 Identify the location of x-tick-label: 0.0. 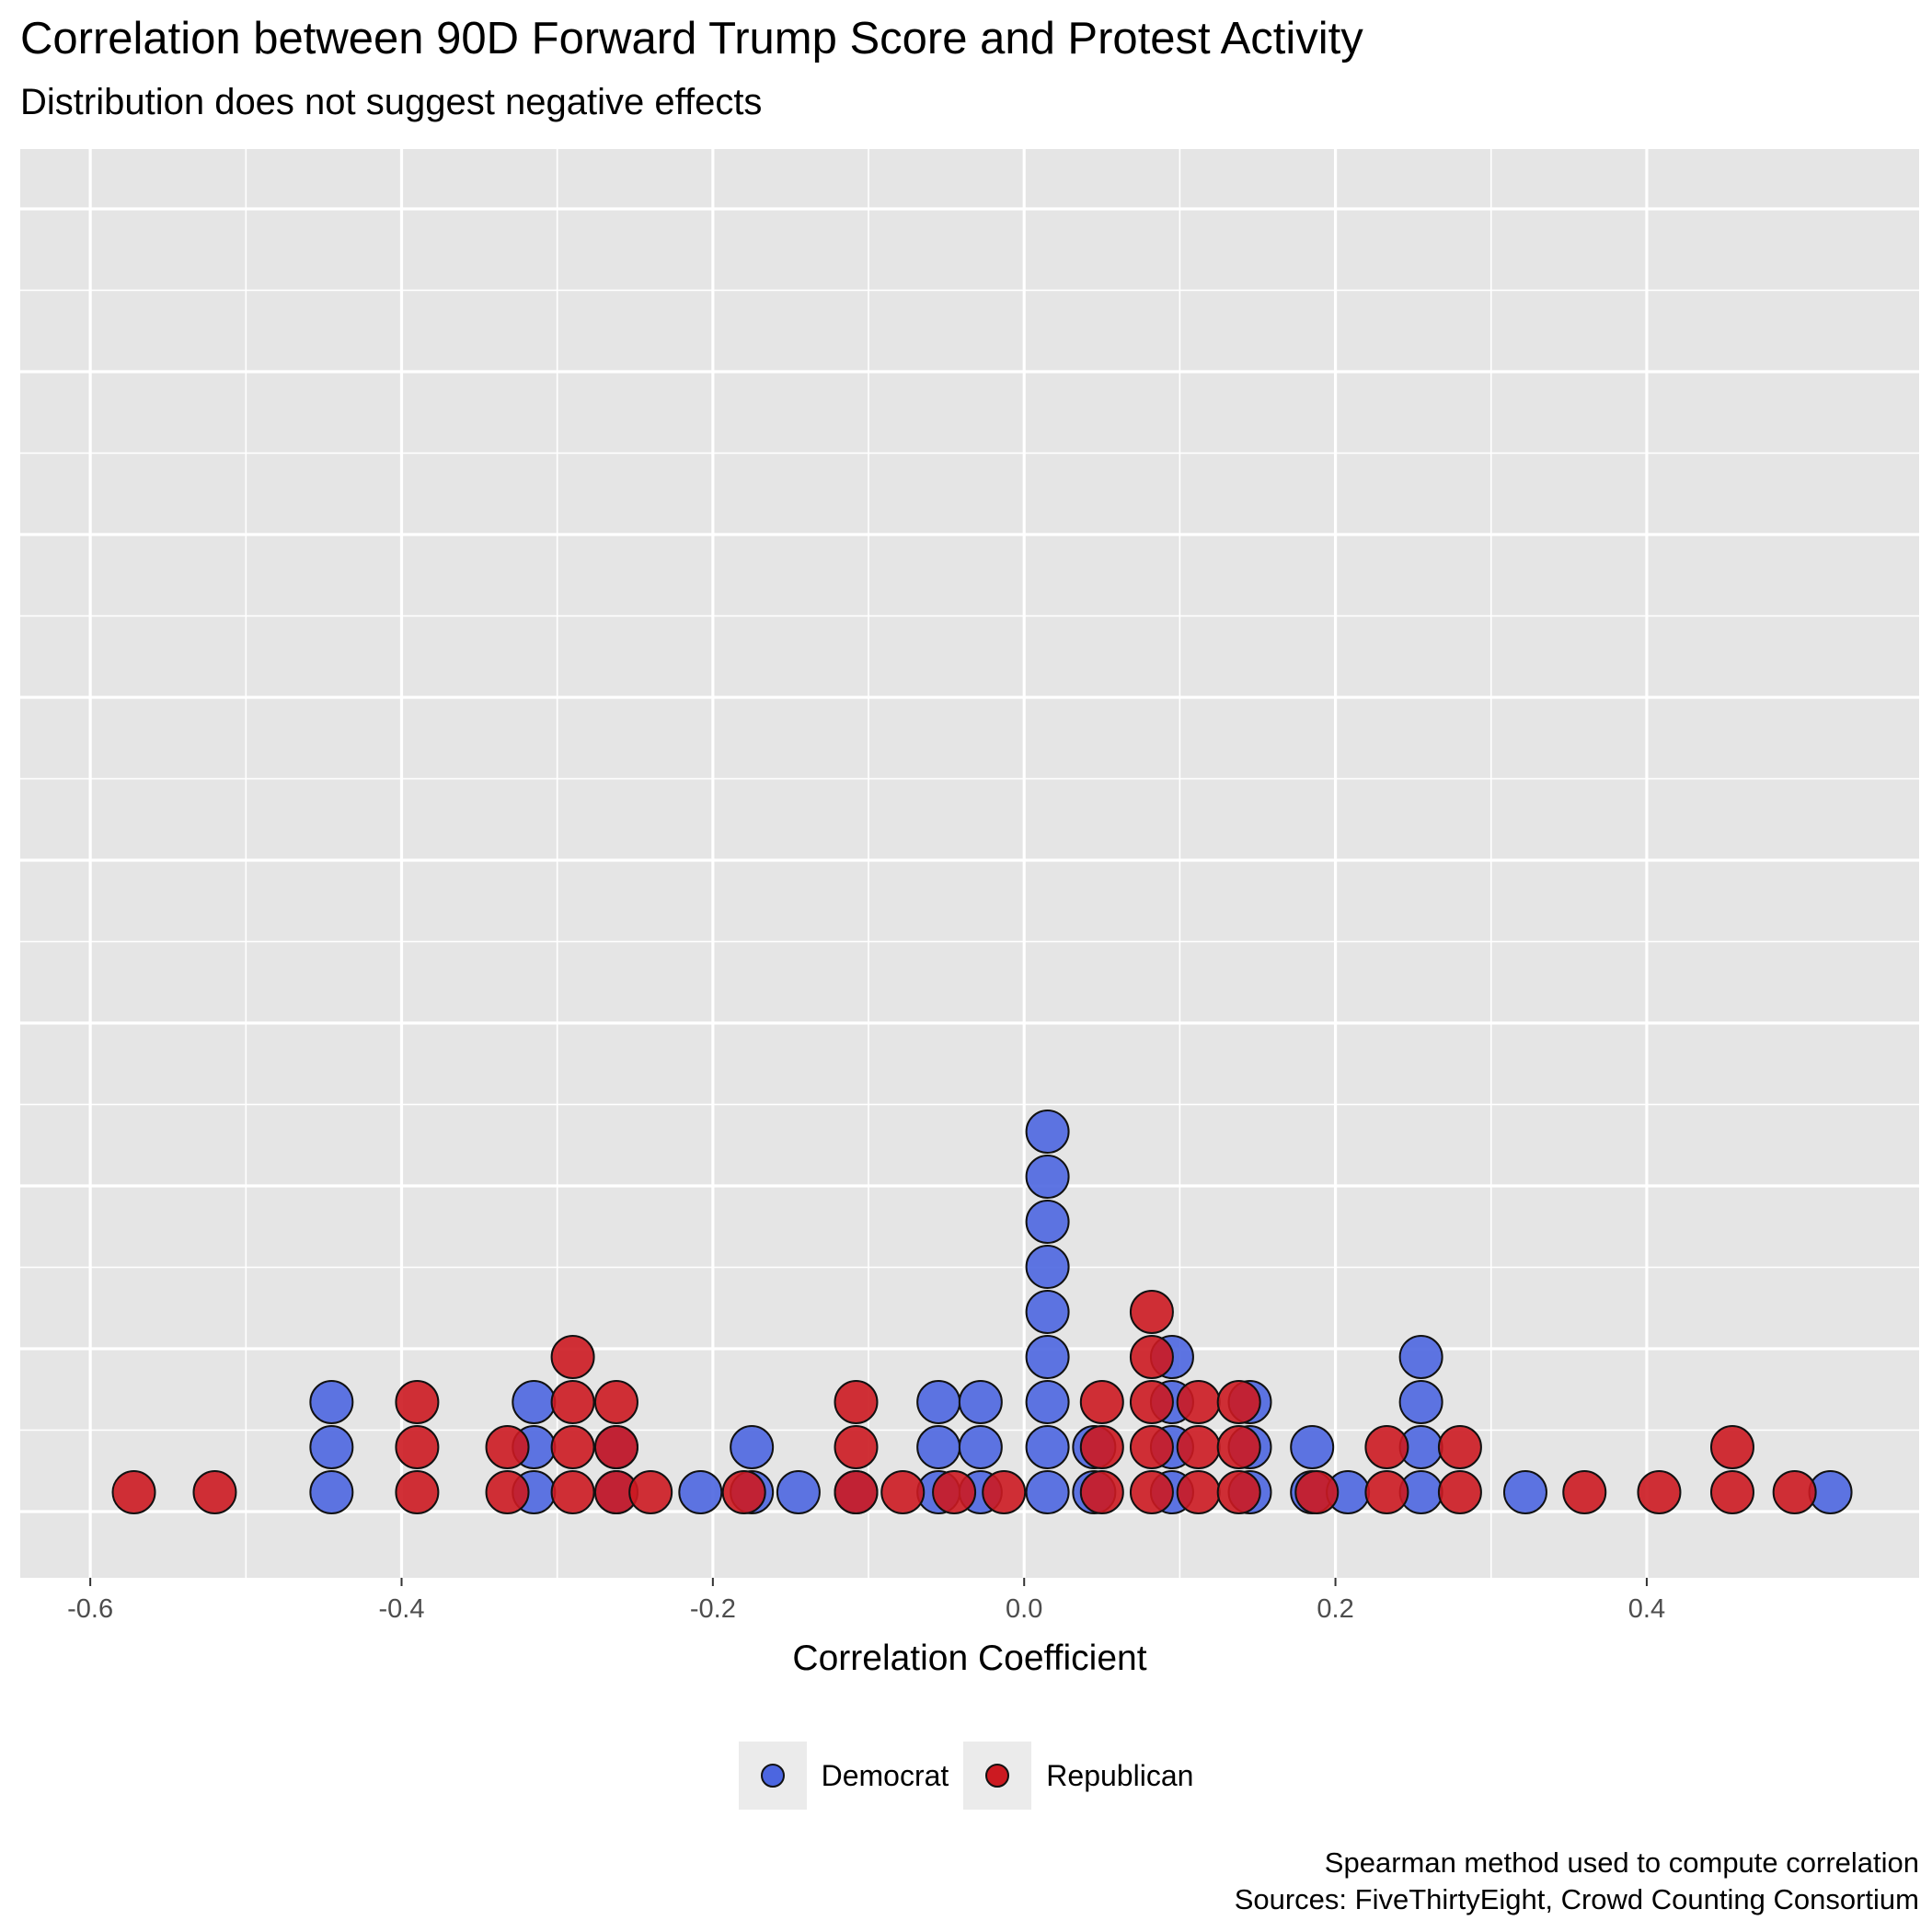
(1024, 1609).